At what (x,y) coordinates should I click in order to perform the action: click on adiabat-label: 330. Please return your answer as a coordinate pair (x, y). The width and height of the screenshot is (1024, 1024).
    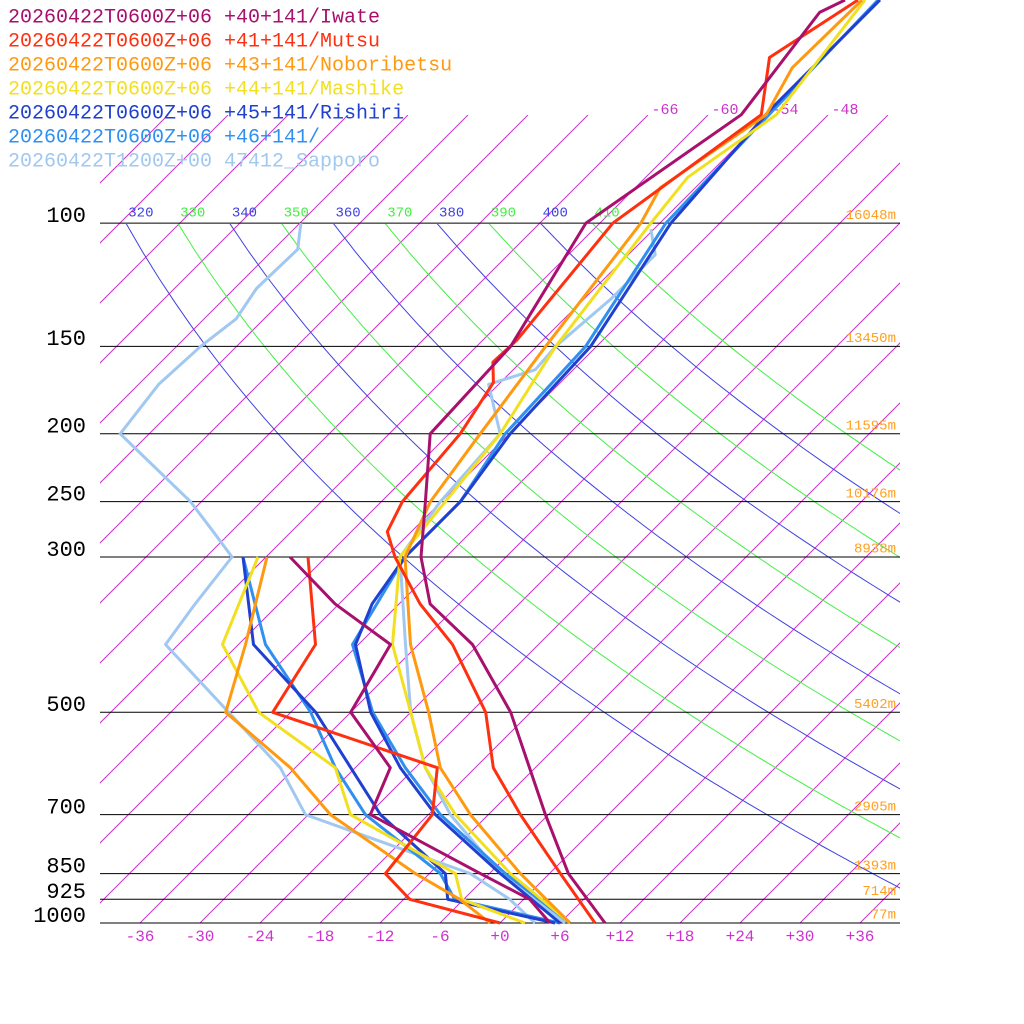
    Looking at the image, I should click on (192, 214).